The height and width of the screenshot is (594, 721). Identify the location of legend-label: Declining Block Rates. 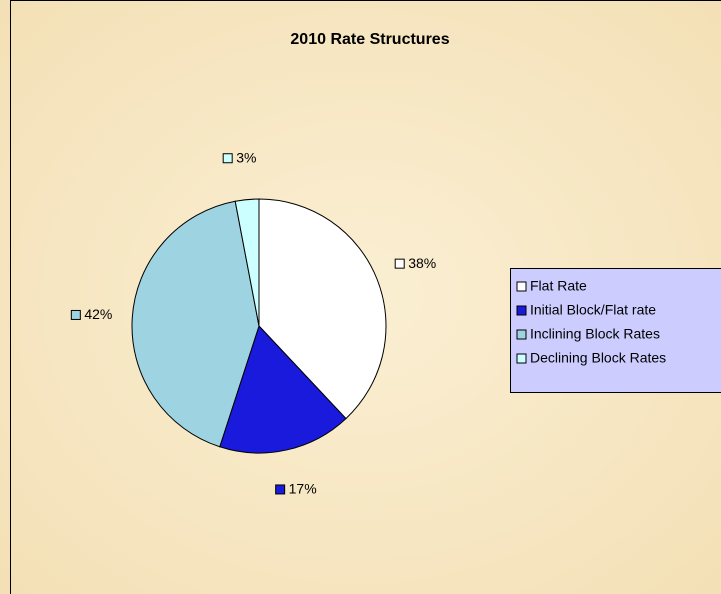
(598, 358).